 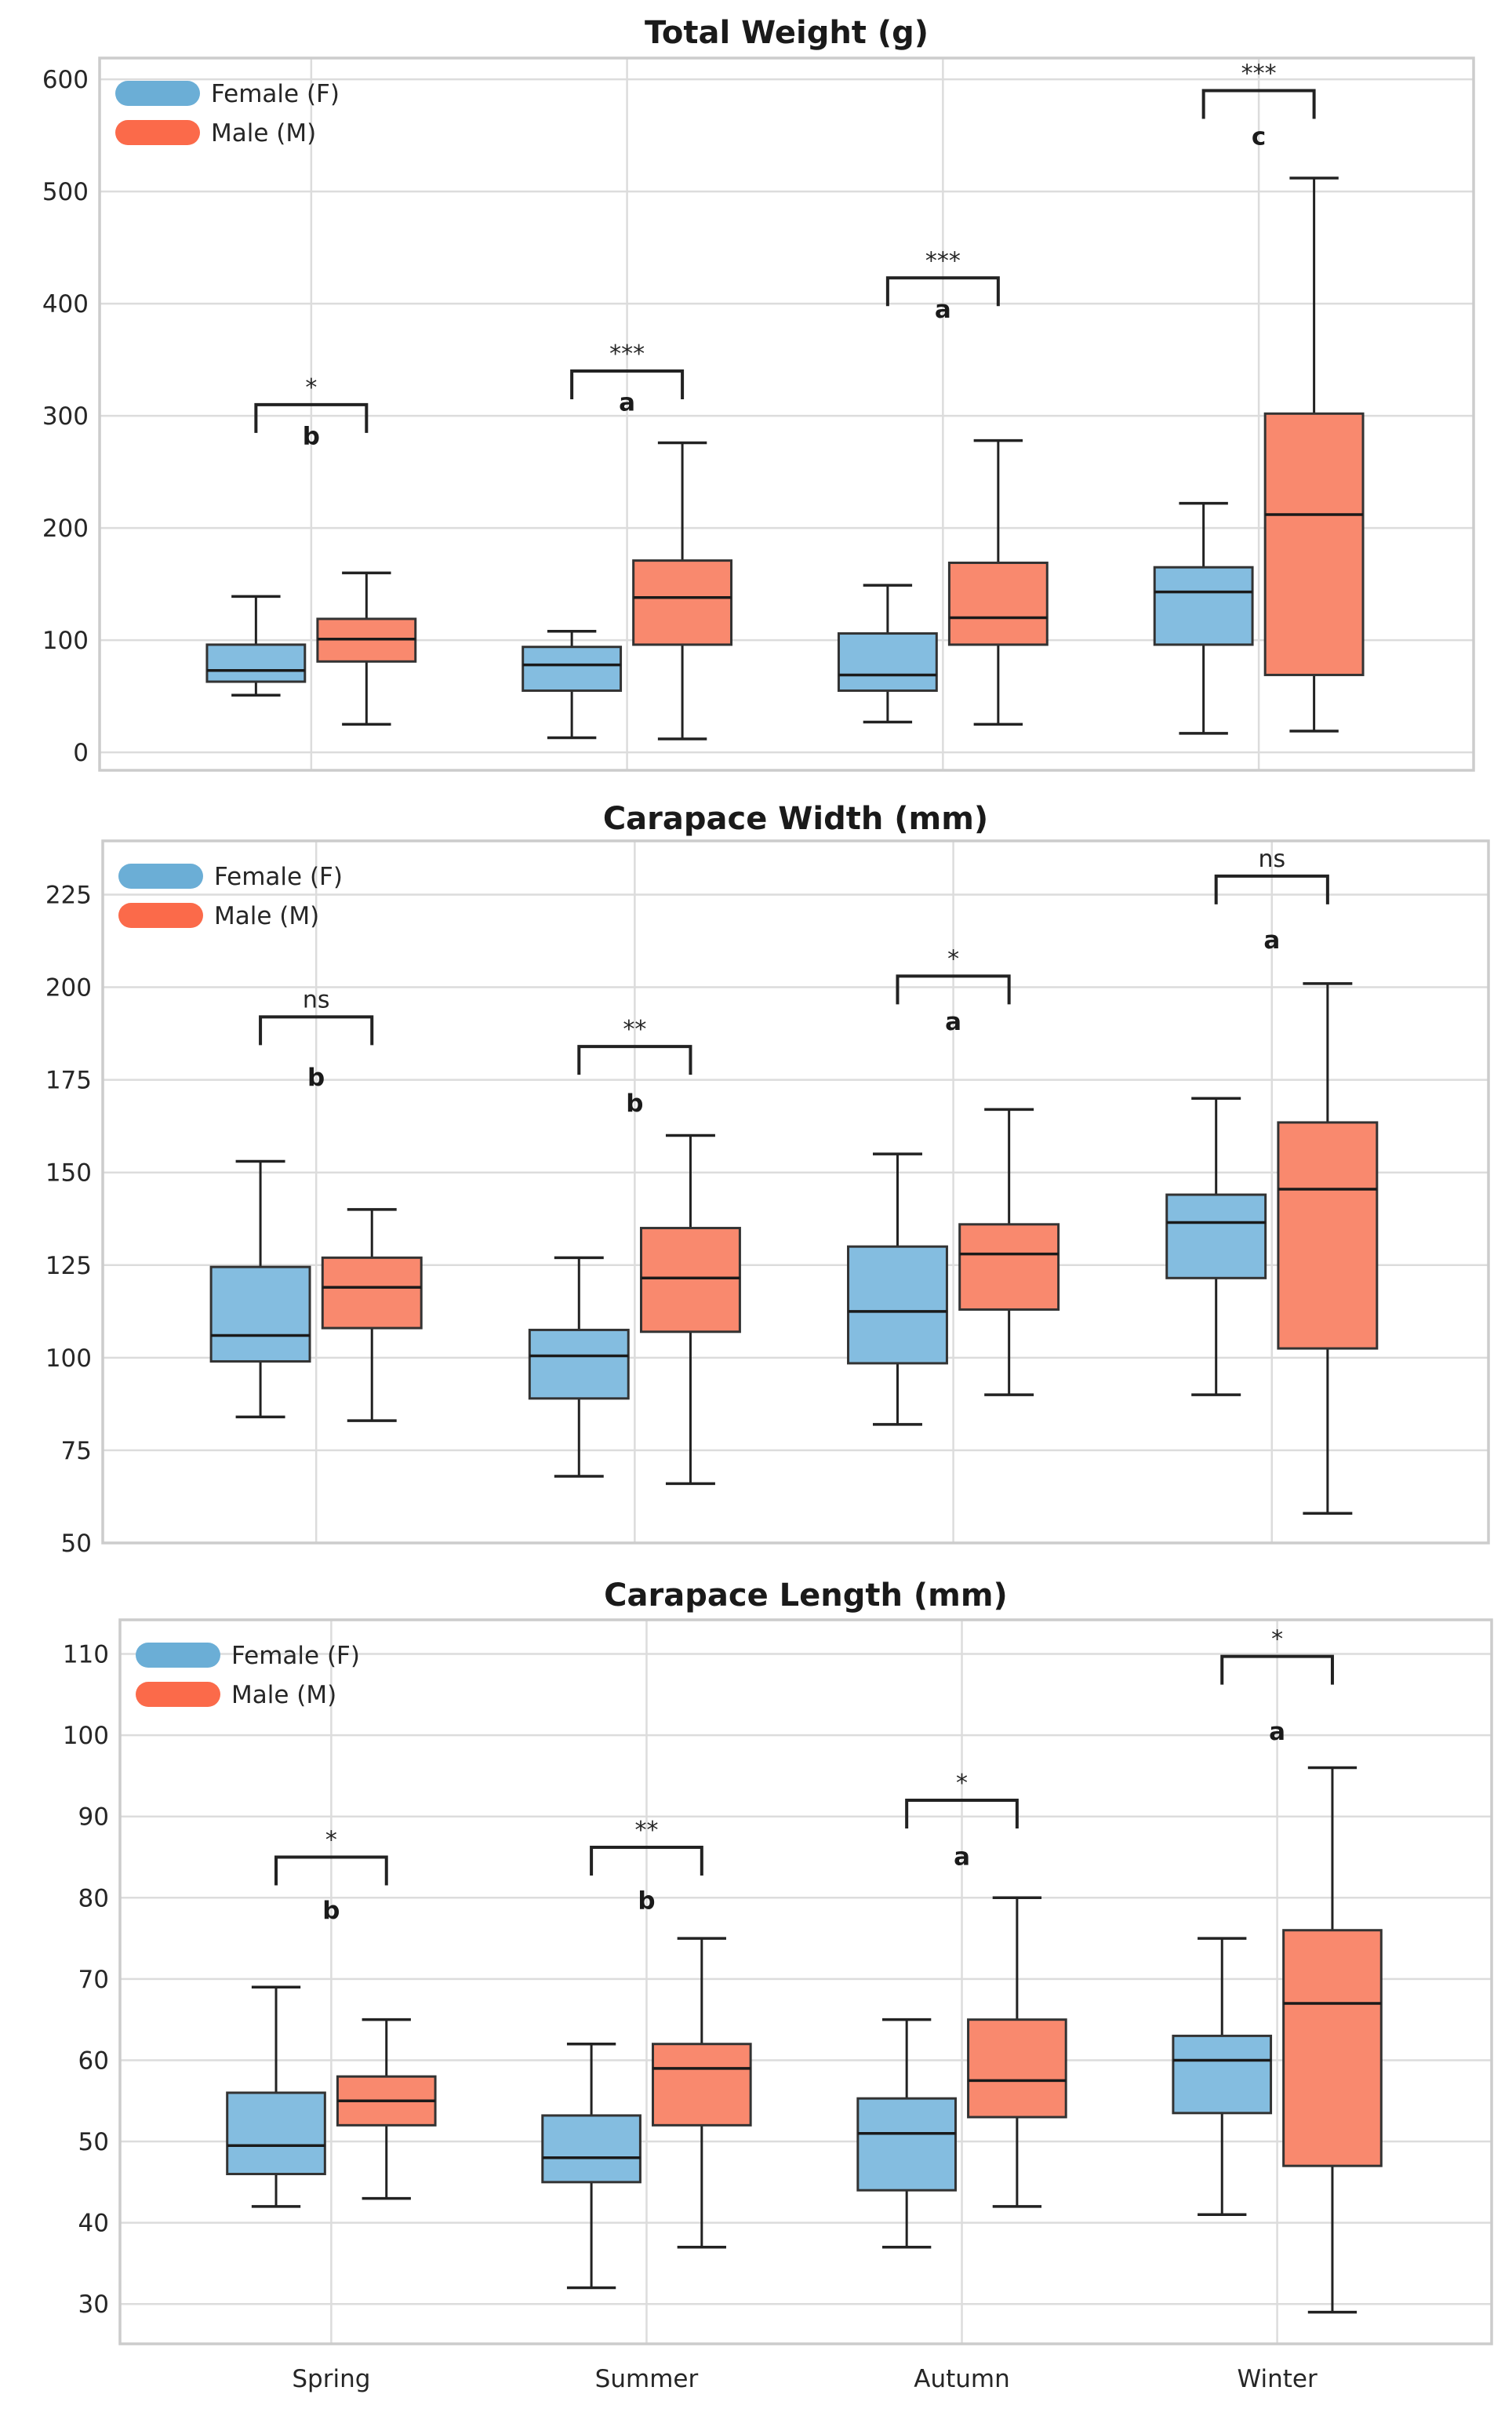 I want to click on y-tick-label: 110, so click(x=86, y=1655).